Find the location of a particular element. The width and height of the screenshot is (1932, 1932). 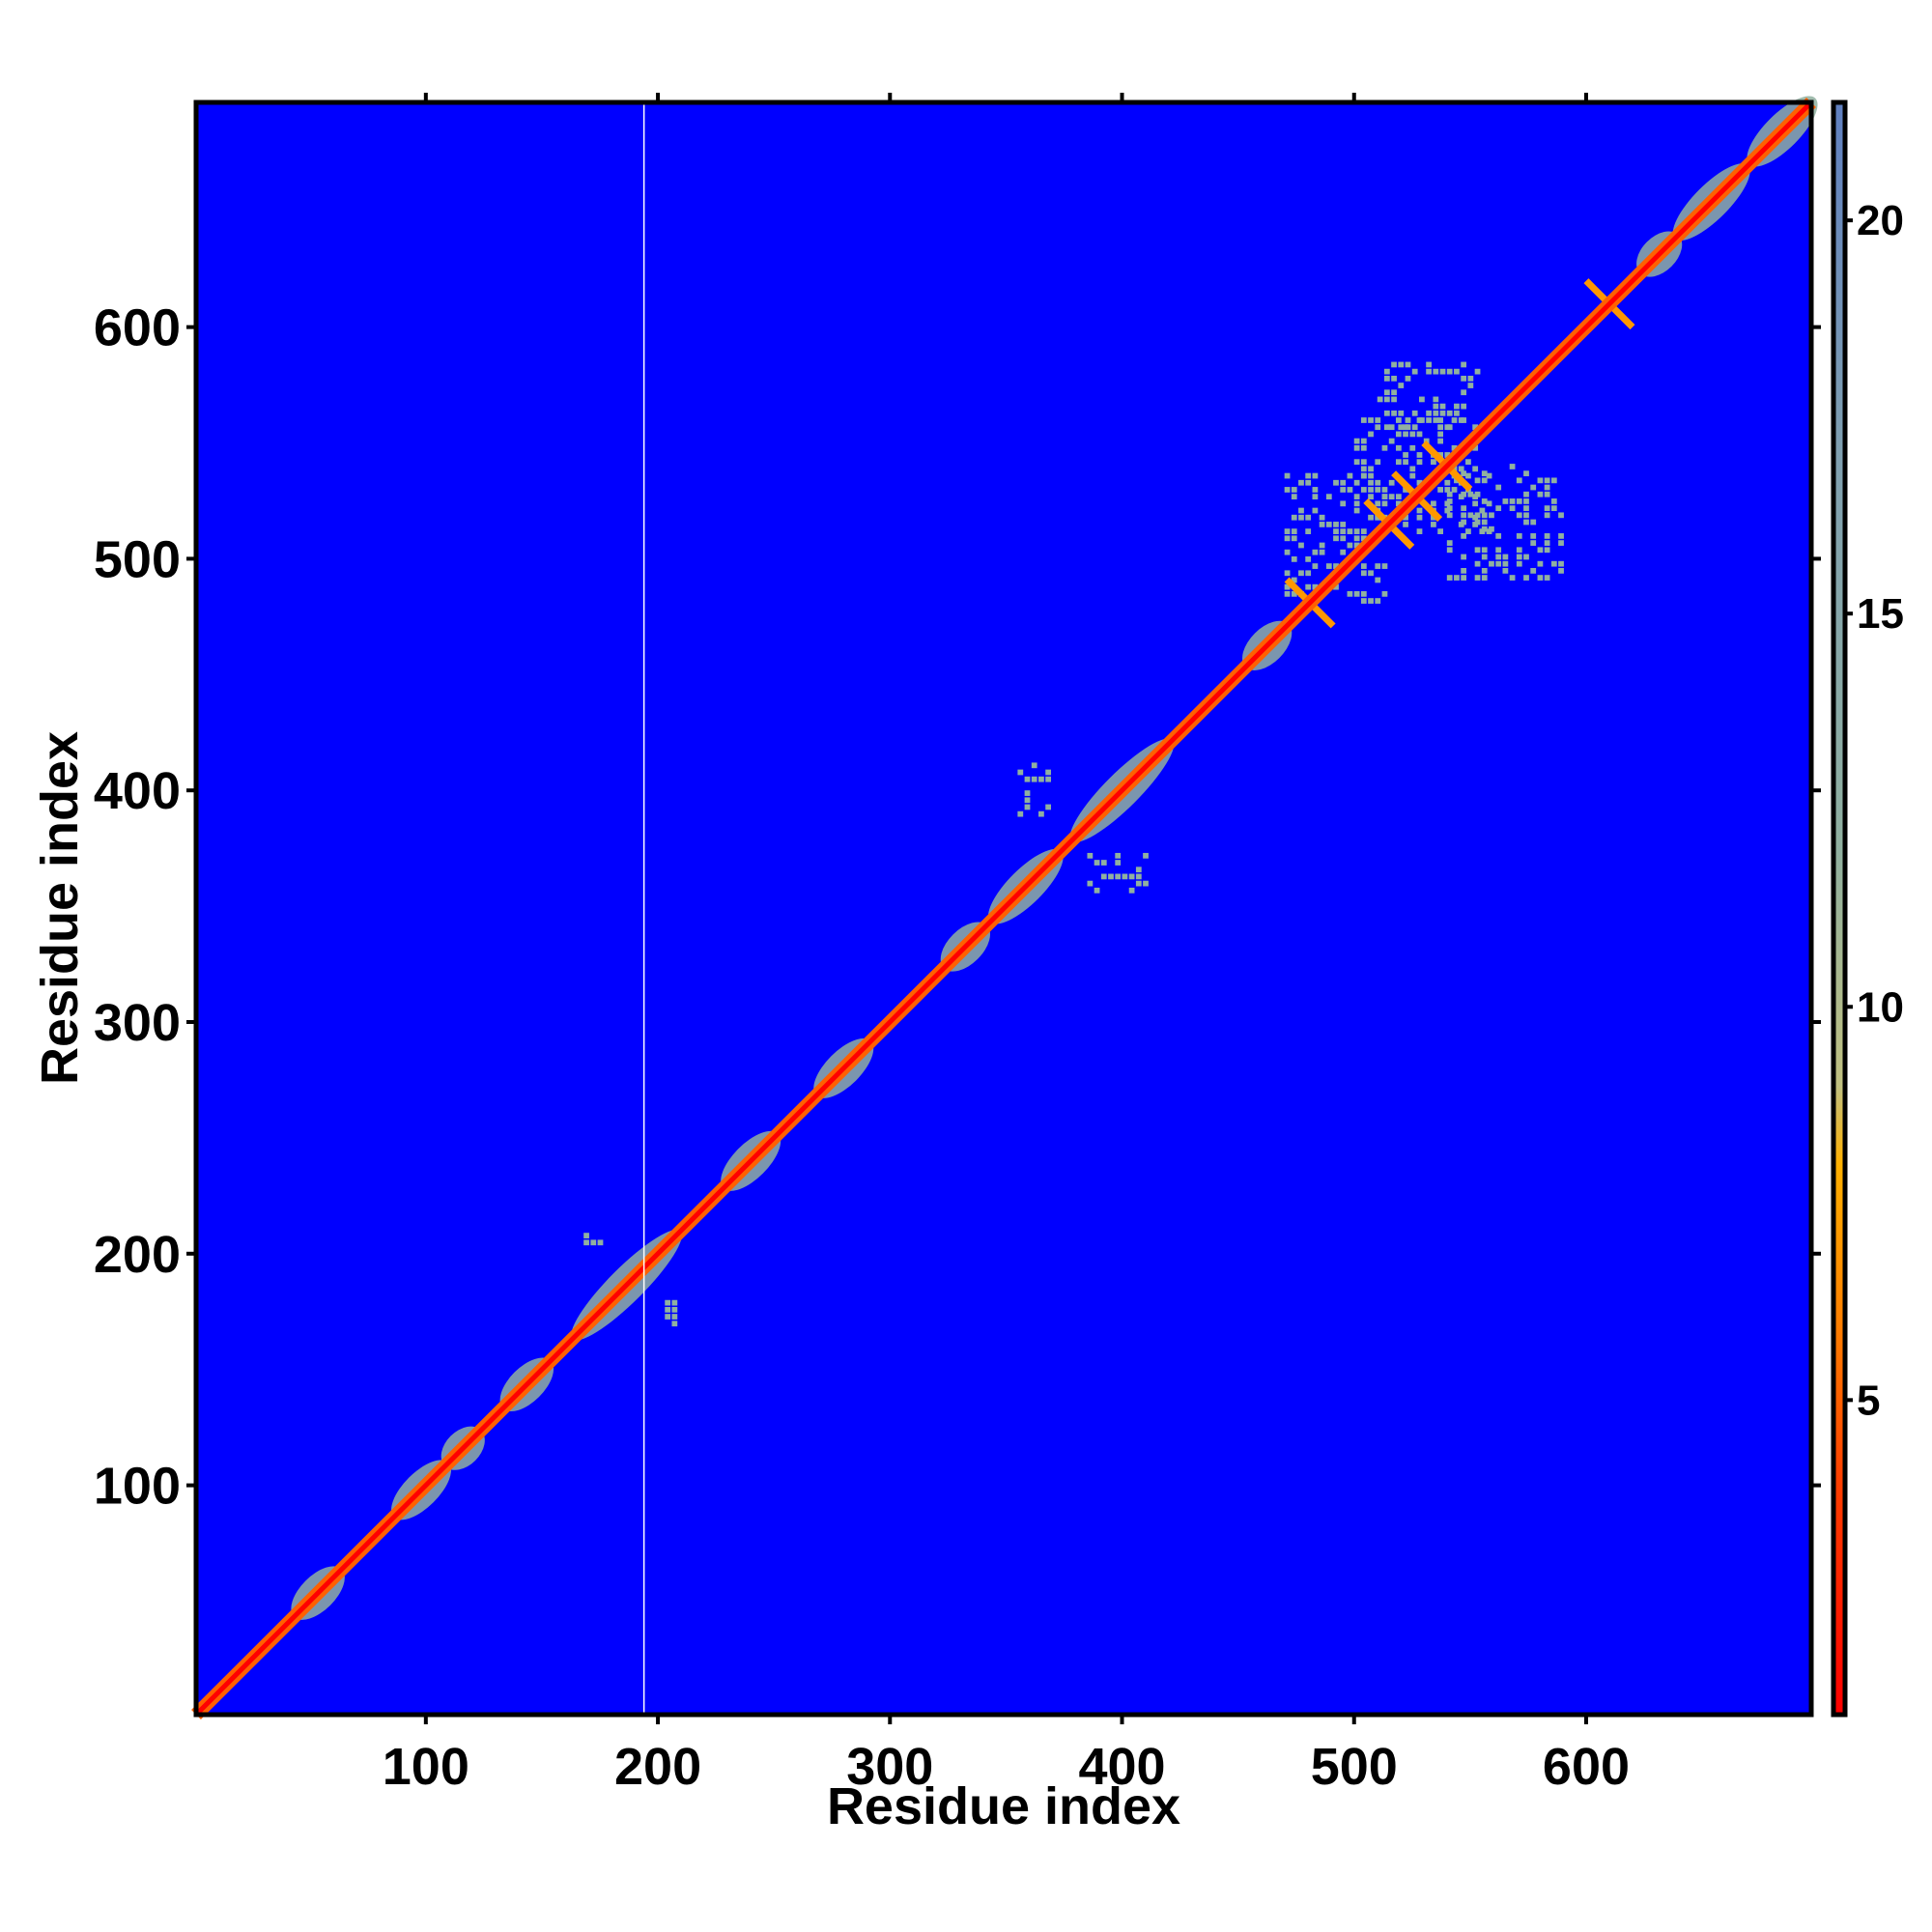

colorbar-tick-label: 10 is located at coordinates (1880, 1007).